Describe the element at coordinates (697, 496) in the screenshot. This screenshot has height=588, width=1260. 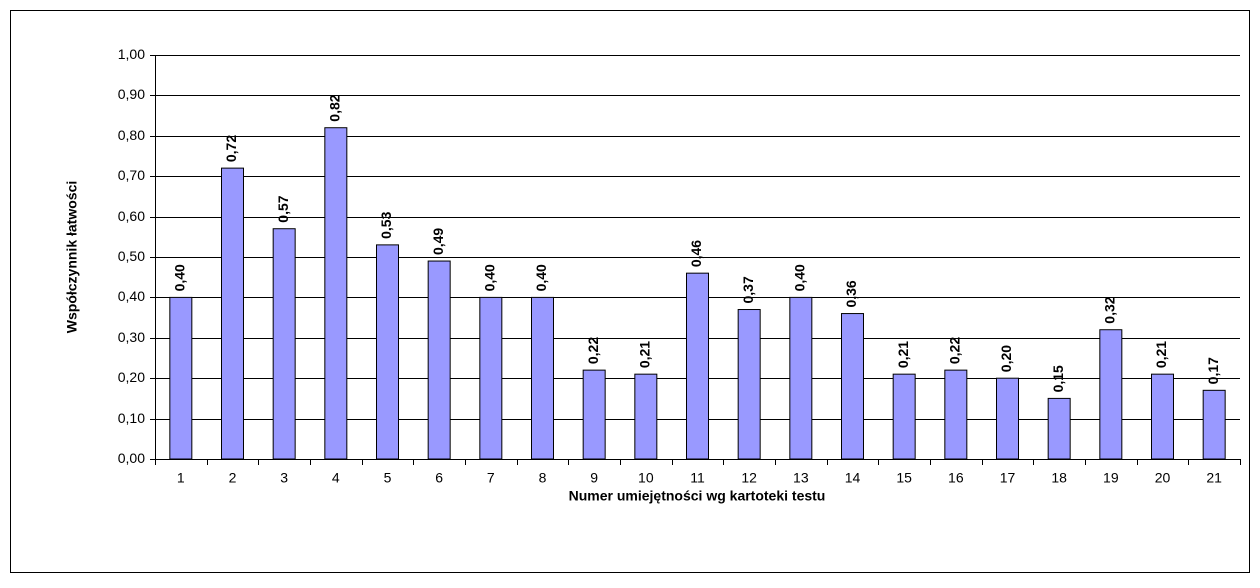
I see `x-axis-title: Numer umiejętności wg kartoteki testu` at that location.